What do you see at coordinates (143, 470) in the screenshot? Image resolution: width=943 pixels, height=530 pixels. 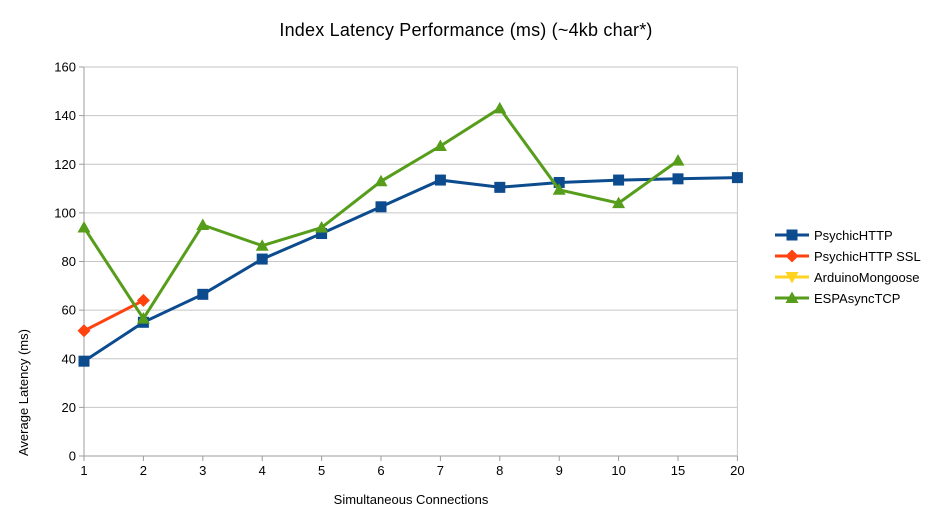 I see `x-tick-label: 2` at bounding box center [143, 470].